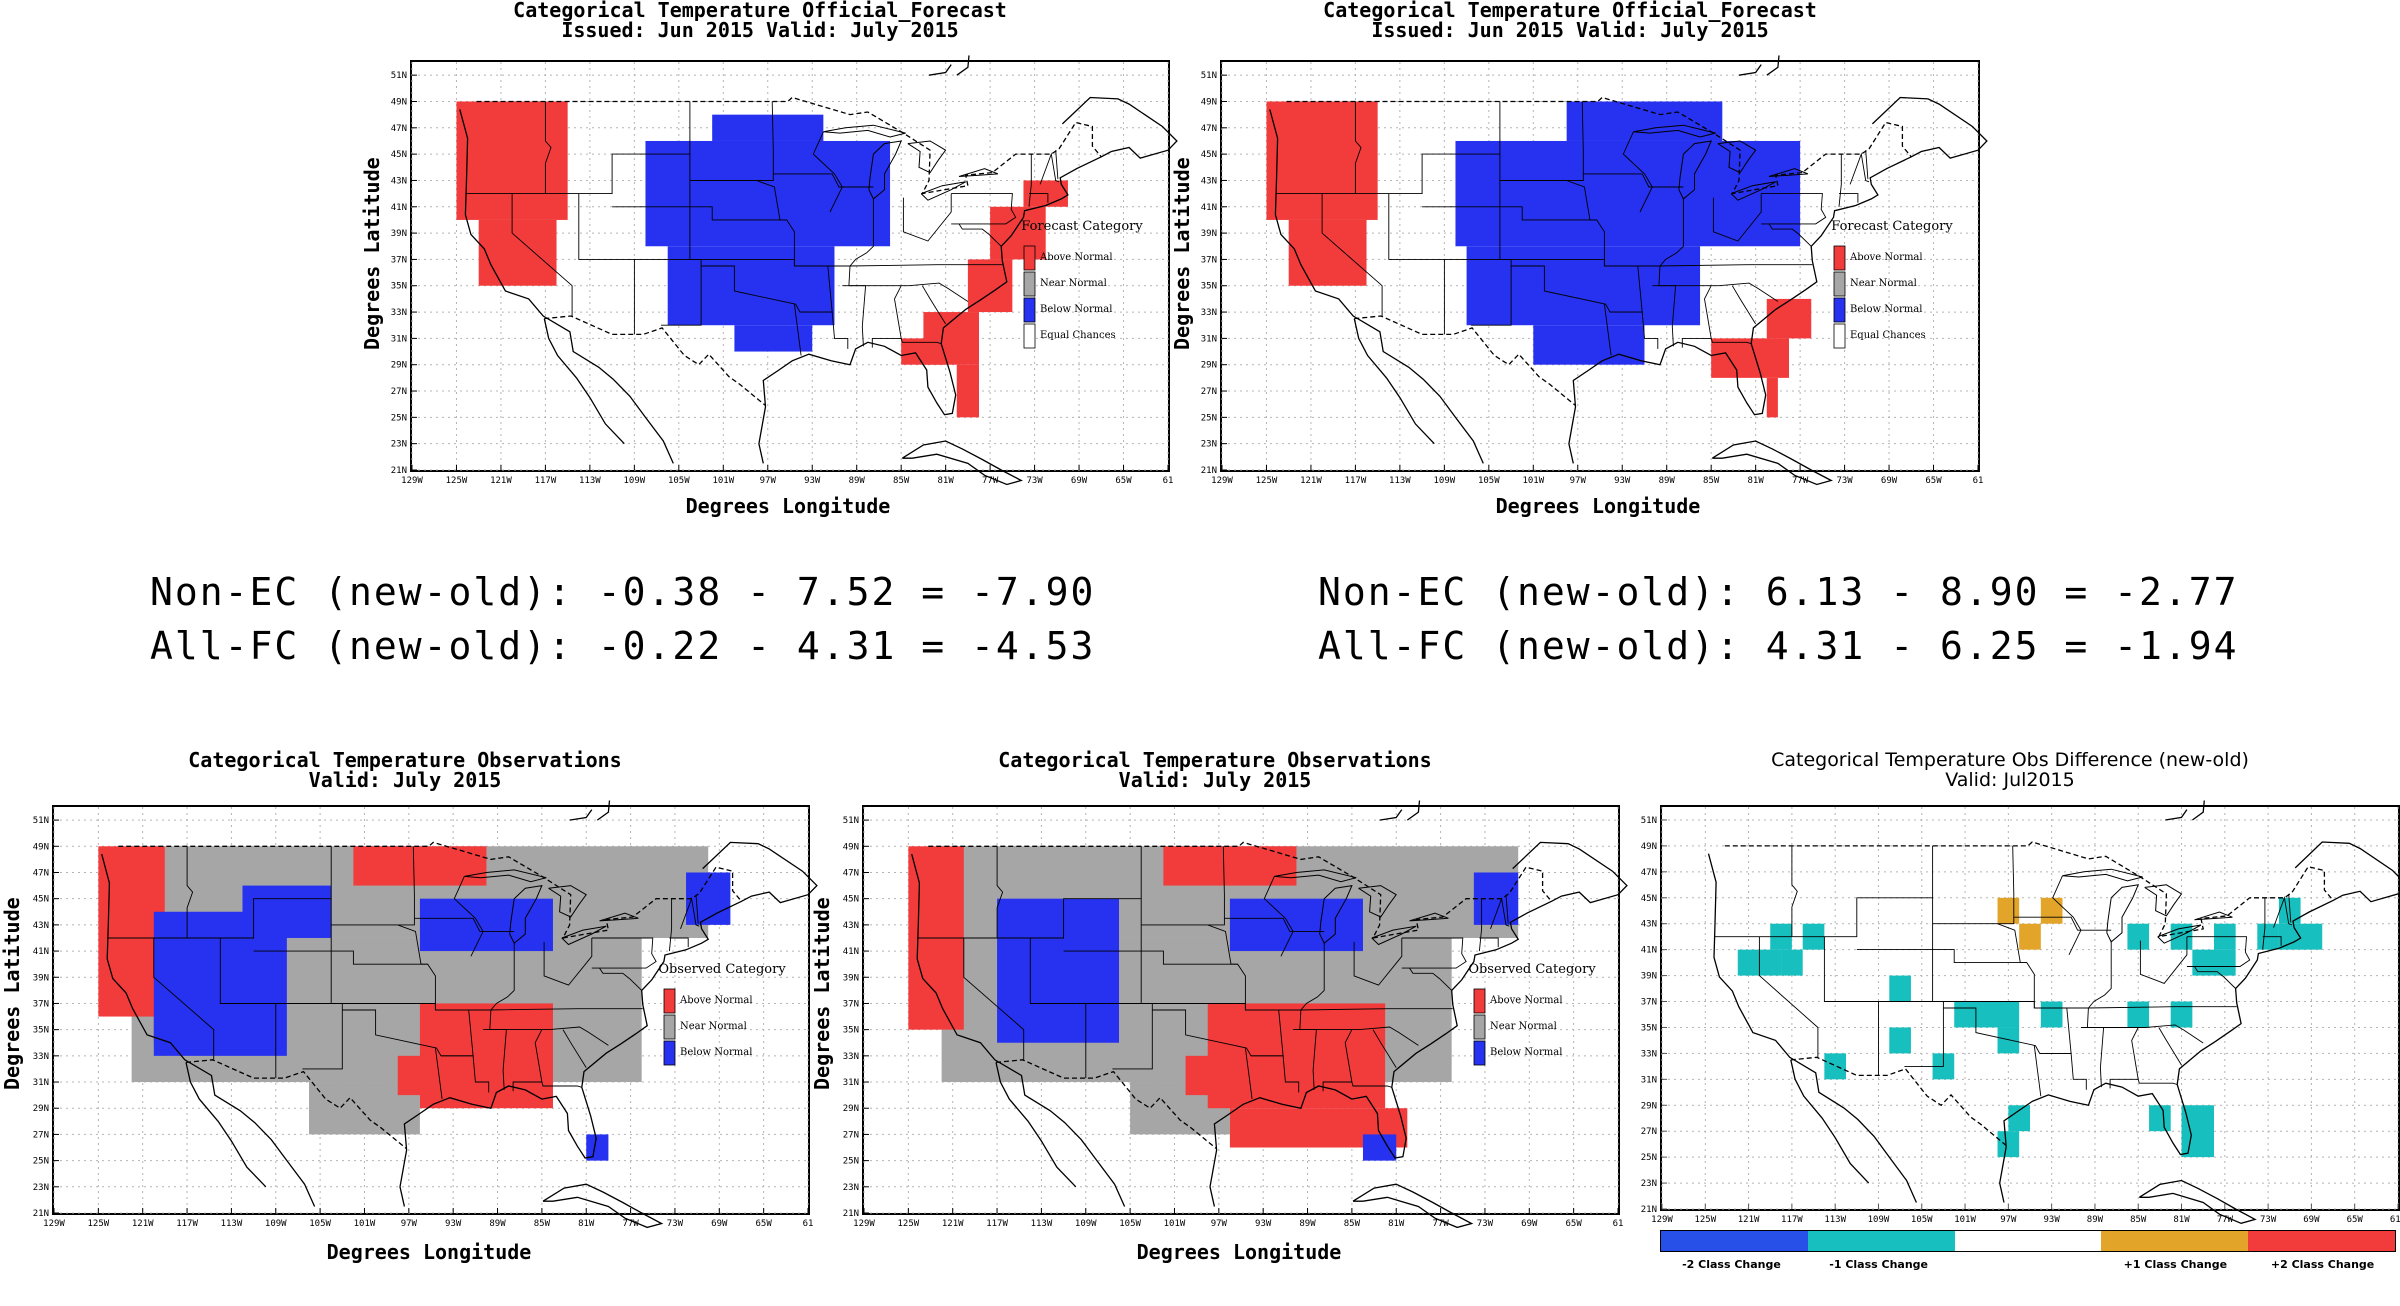 Image resolution: width=2400 pixels, height=1306 pixels. I want to click on panel-subtitle: Valid: Jul2015, so click(2010, 780).